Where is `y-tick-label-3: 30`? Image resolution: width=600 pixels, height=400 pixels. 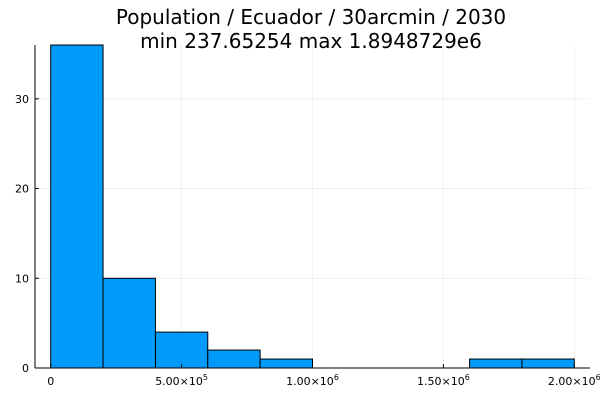
y-tick-label-3: 30 is located at coordinates (22, 99).